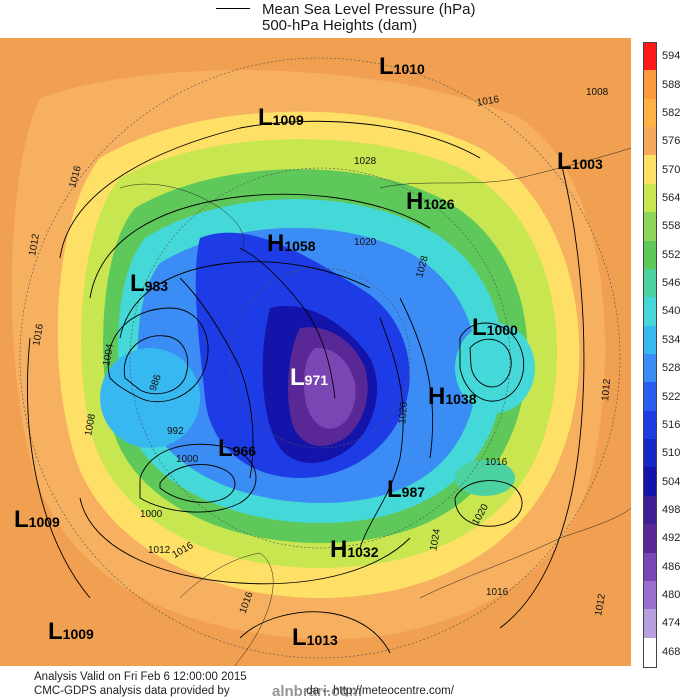  Describe the element at coordinates (671, 510) in the screenshot. I see `colorbar-tick-label: 498` at that location.